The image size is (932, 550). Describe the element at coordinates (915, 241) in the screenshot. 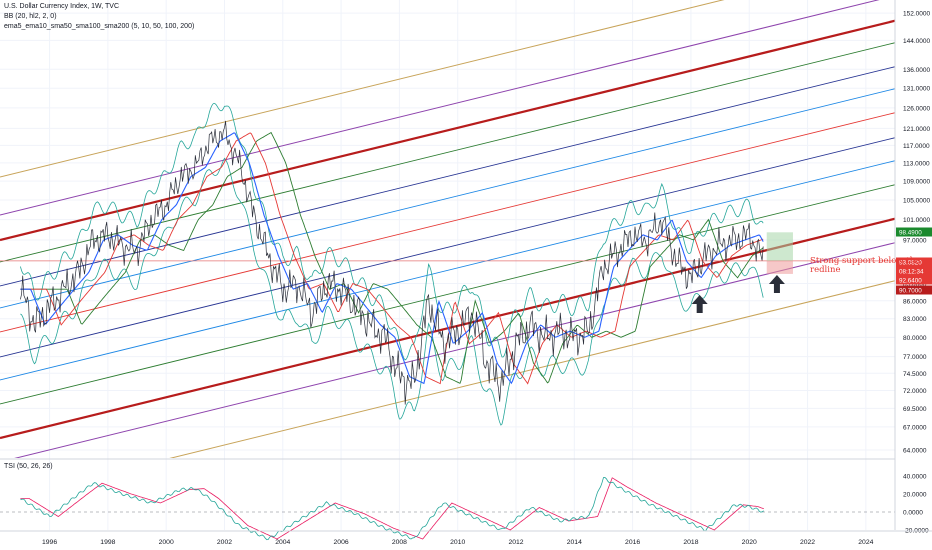

I see `price-tick-label: 97.0000` at that location.